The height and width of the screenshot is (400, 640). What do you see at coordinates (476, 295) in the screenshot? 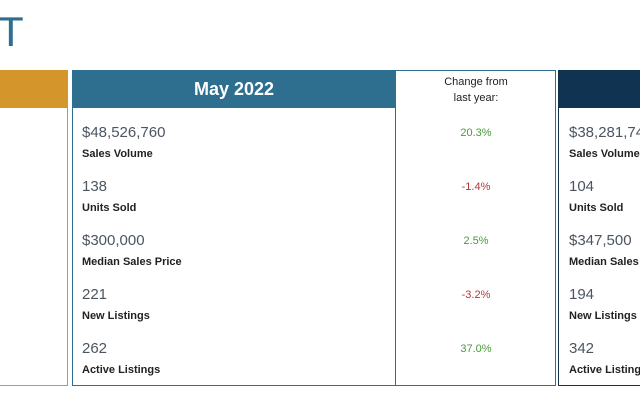
I see `change-value: -3.2%` at bounding box center [476, 295].